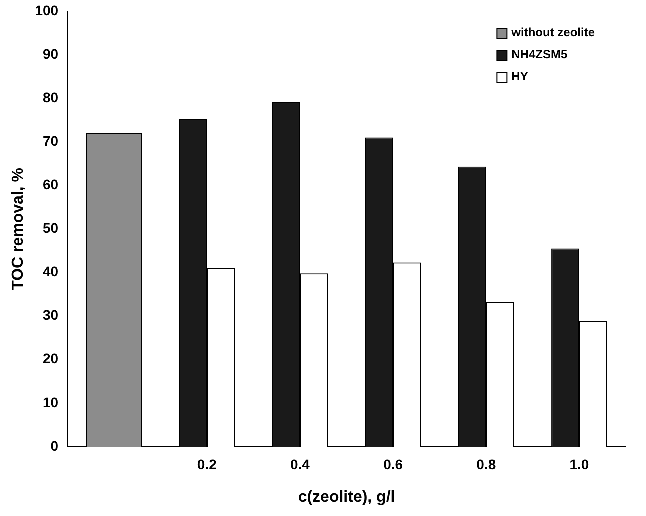  What do you see at coordinates (50, 54) in the screenshot?
I see `y-tick-label: 90` at bounding box center [50, 54].